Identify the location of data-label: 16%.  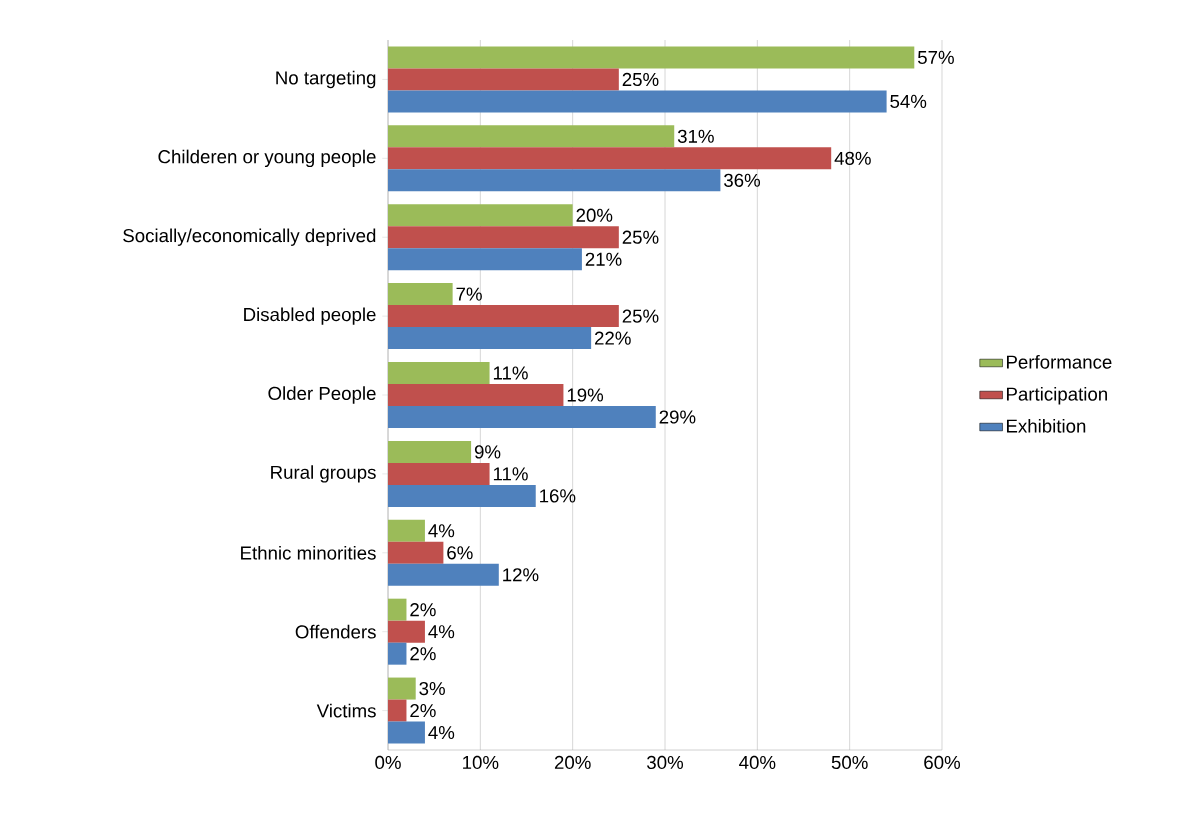
(558, 496).